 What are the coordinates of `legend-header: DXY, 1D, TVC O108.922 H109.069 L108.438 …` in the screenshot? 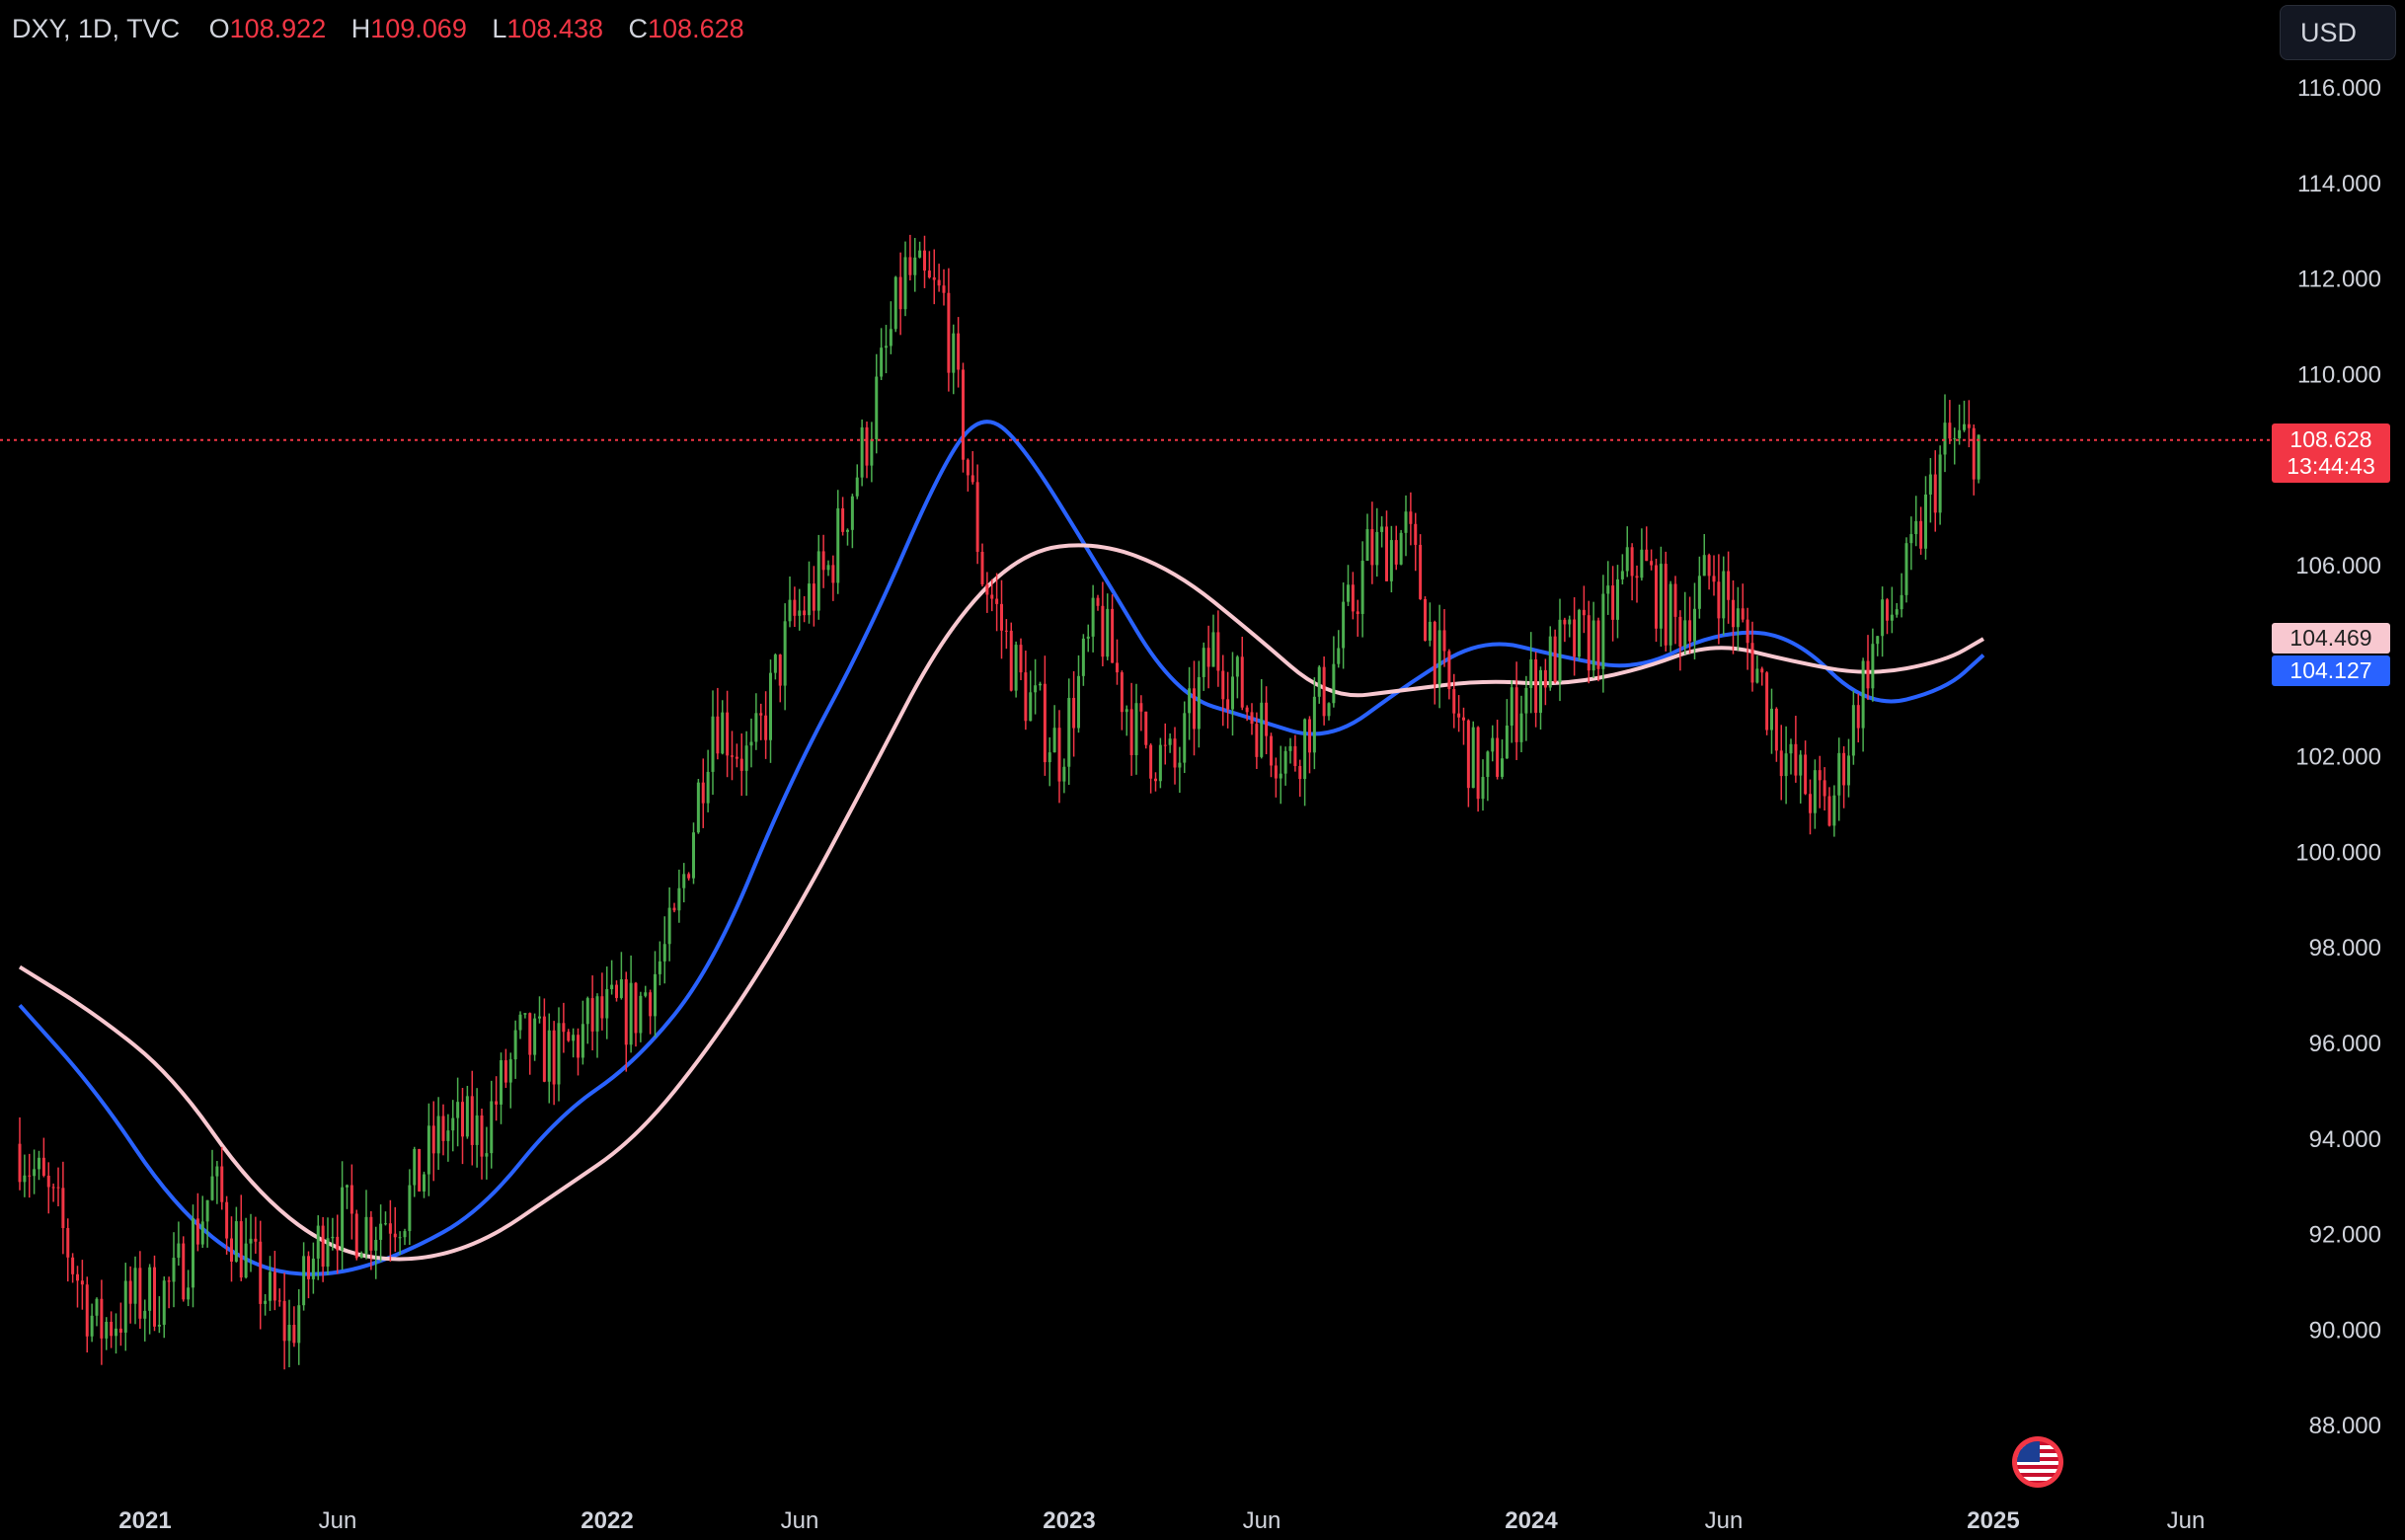 It's located at (383, 29).